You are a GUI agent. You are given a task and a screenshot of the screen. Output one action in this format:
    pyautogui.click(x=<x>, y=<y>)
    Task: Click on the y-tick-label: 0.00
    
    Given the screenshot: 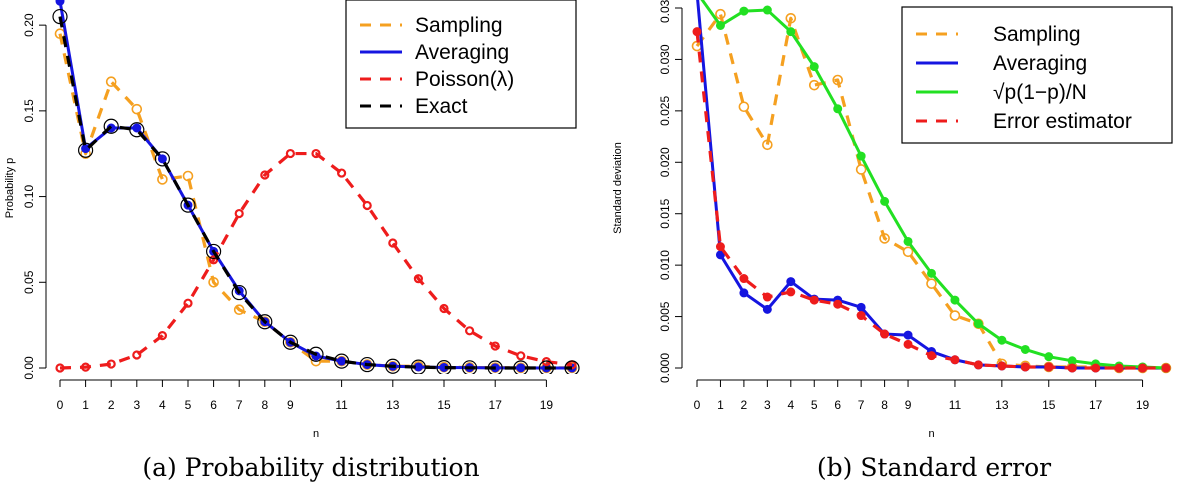 What is the action you would take?
    pyautogui.click(x=29, y=368)
    